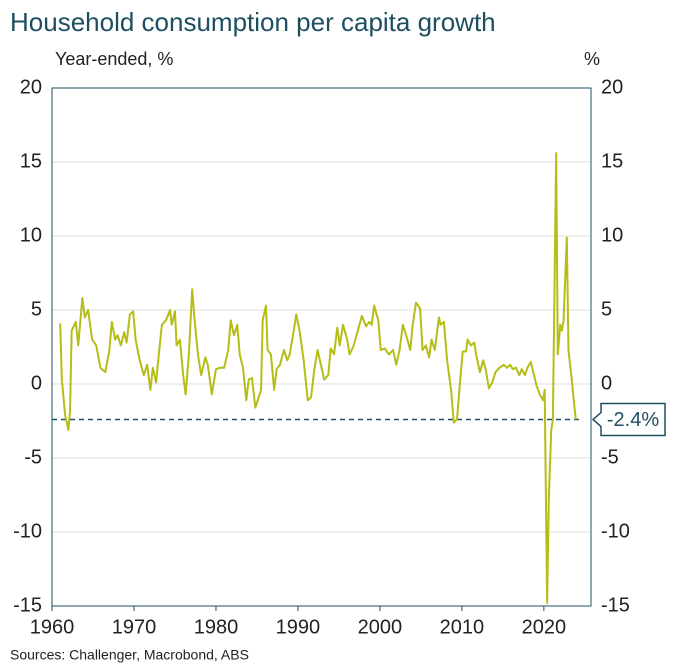 This screenshot has height=671, width=679. Describe the element at coordinates (27, 605) in the screenshot. I see `y-tick-label: -15` at that location.